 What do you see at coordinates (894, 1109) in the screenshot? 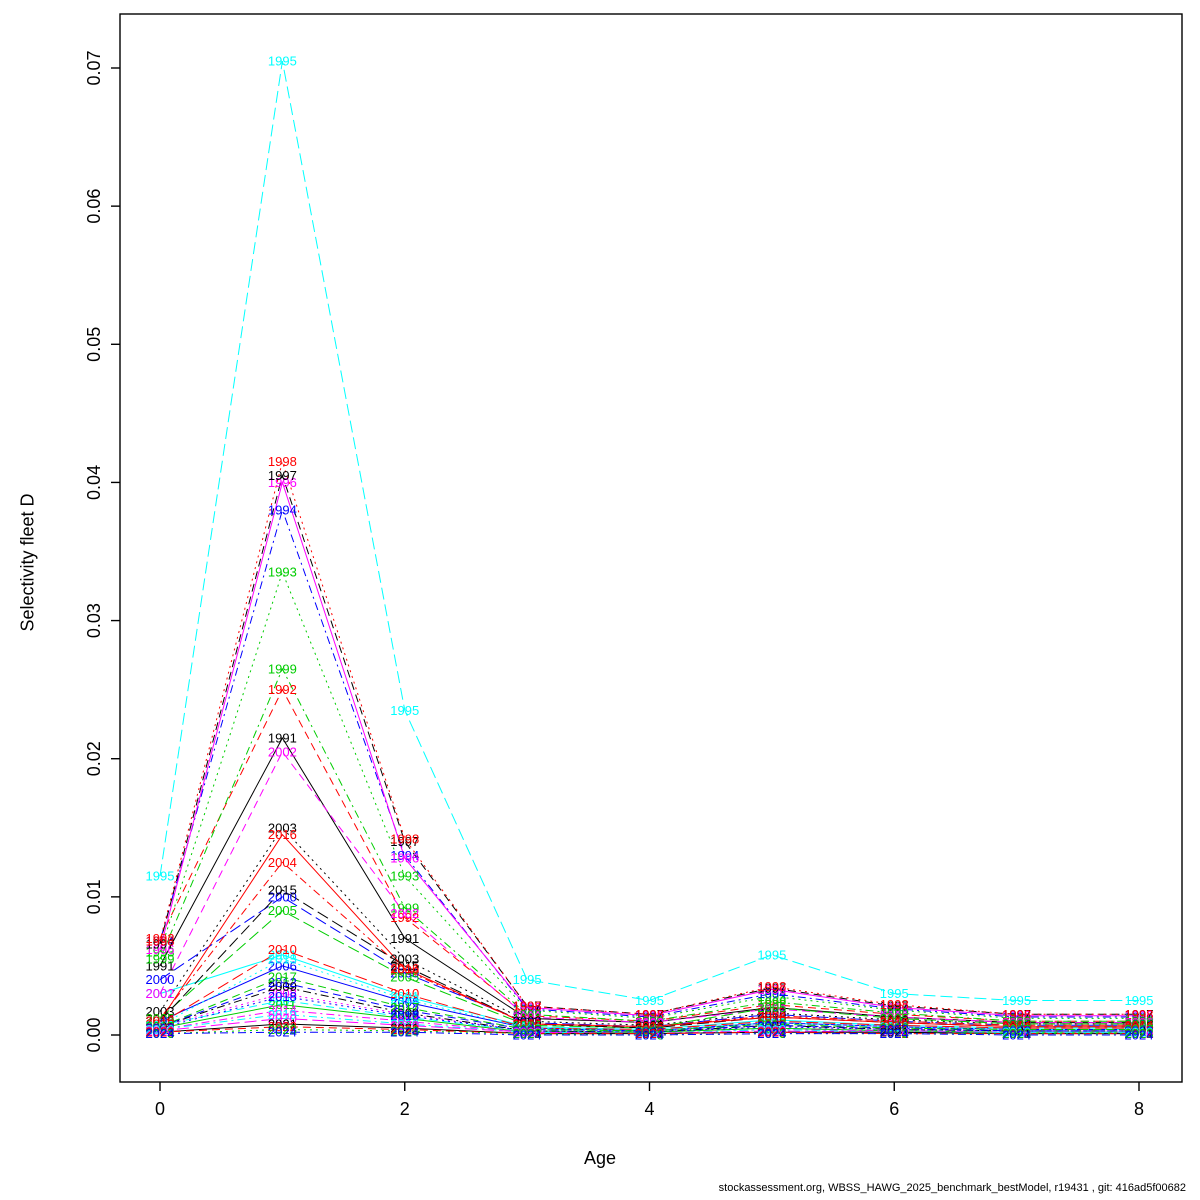
I see `x-tick-label: 6` at bounding box center [894, 1109].